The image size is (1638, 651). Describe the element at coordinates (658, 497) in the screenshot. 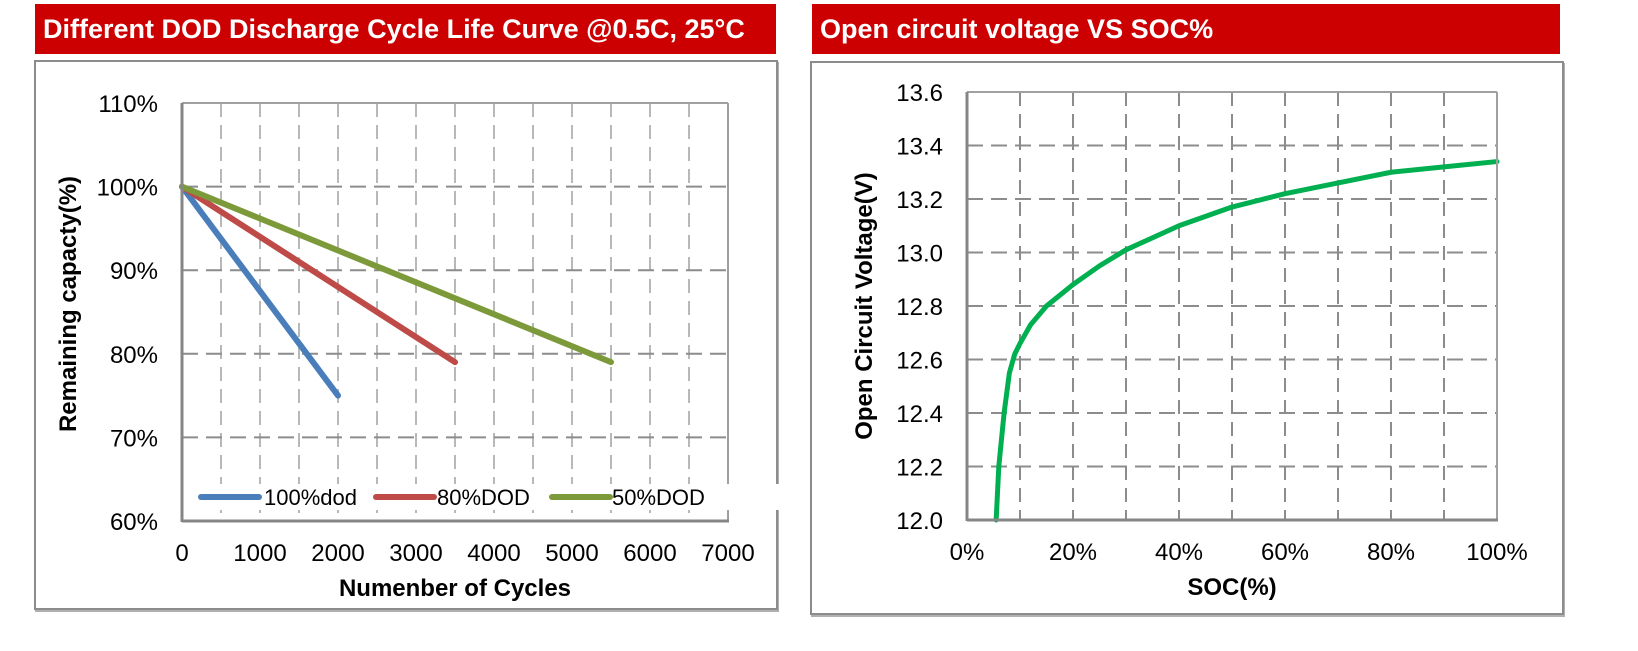

I see `legend-label: 50%DOD` at that location.